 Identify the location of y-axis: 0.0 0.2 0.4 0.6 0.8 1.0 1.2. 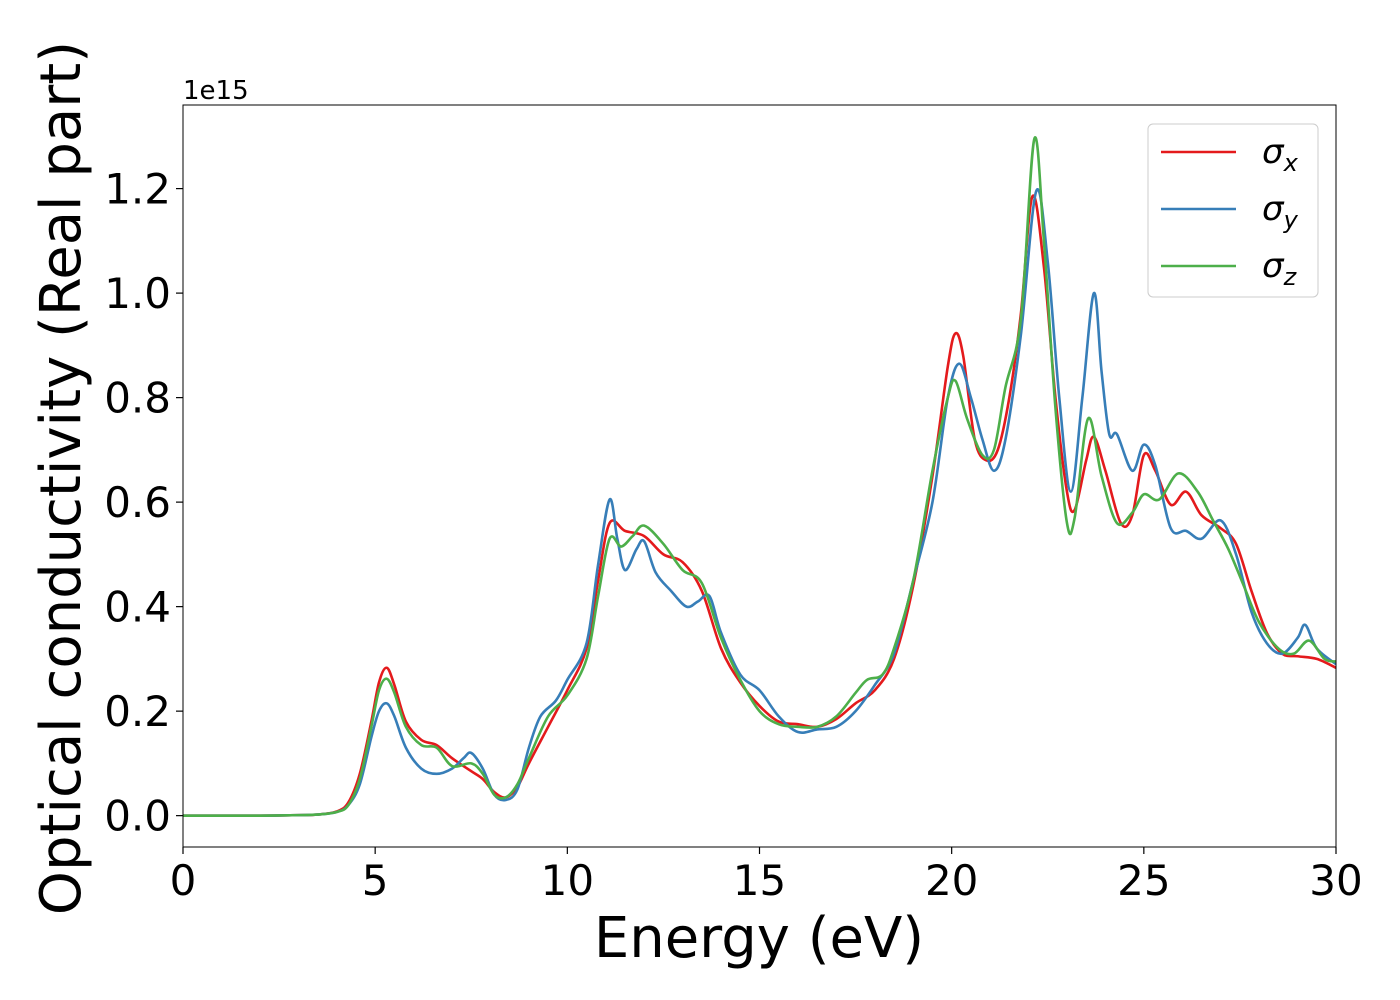
(143, 503).